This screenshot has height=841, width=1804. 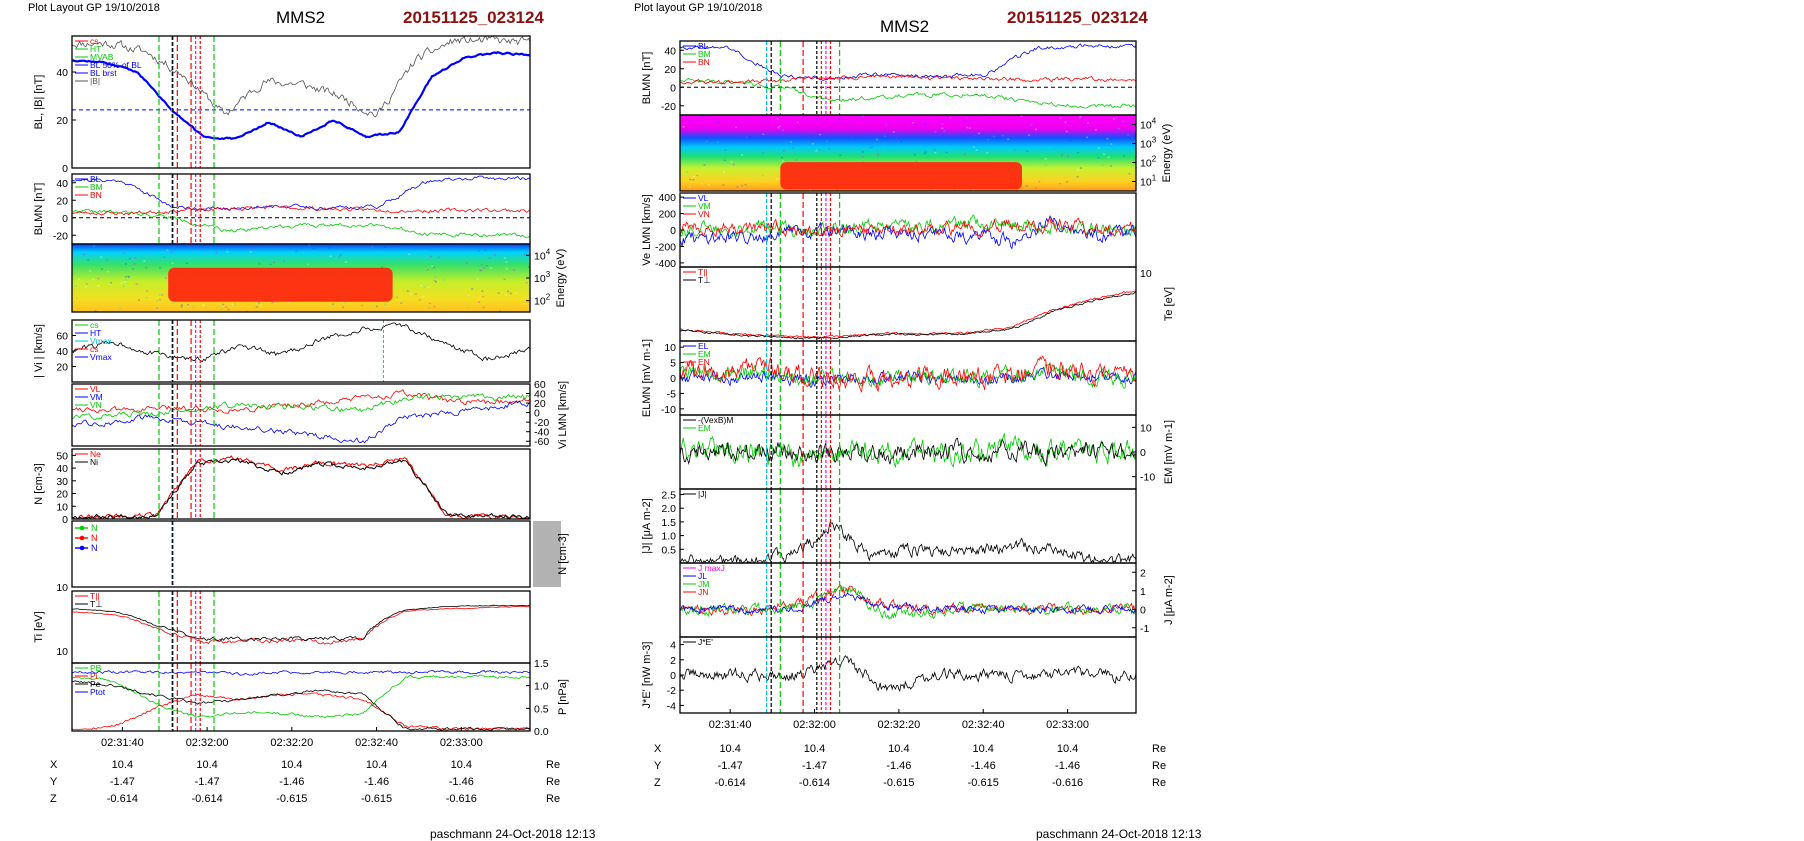 What do you see at coordinates (668, 107) in the screenshot?
I see `r1-tick-label: -20` at bounding box center [668, 107].